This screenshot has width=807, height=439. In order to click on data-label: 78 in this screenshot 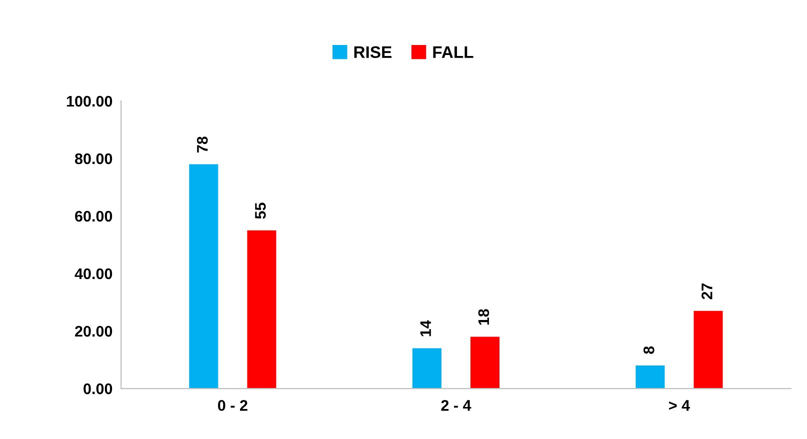, I will do `click(202, 144)`.